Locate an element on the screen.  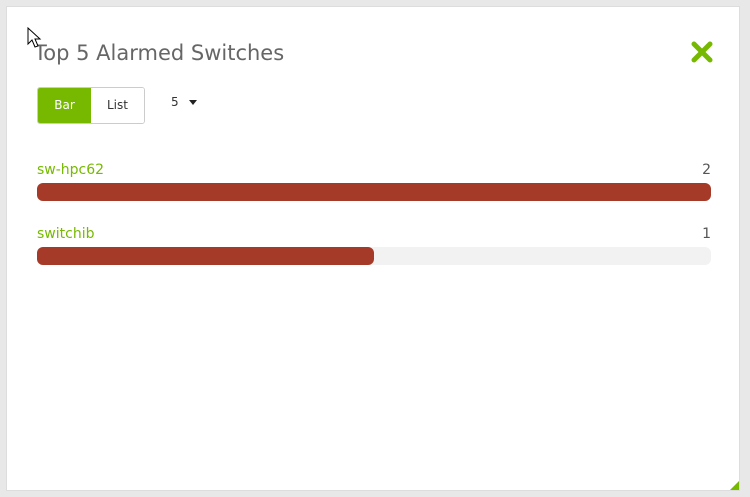
caret-down-icon is located at coordinates (192, 102).